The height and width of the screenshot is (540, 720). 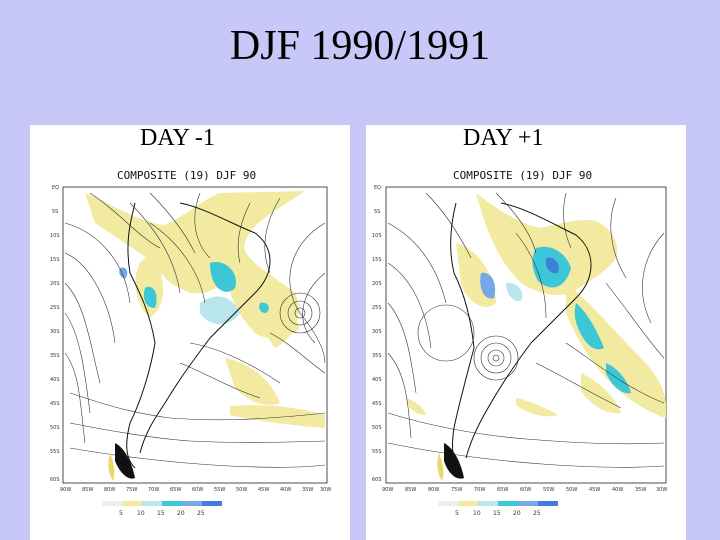 I want to click on shaded-regions, so click(x=205, y=309).